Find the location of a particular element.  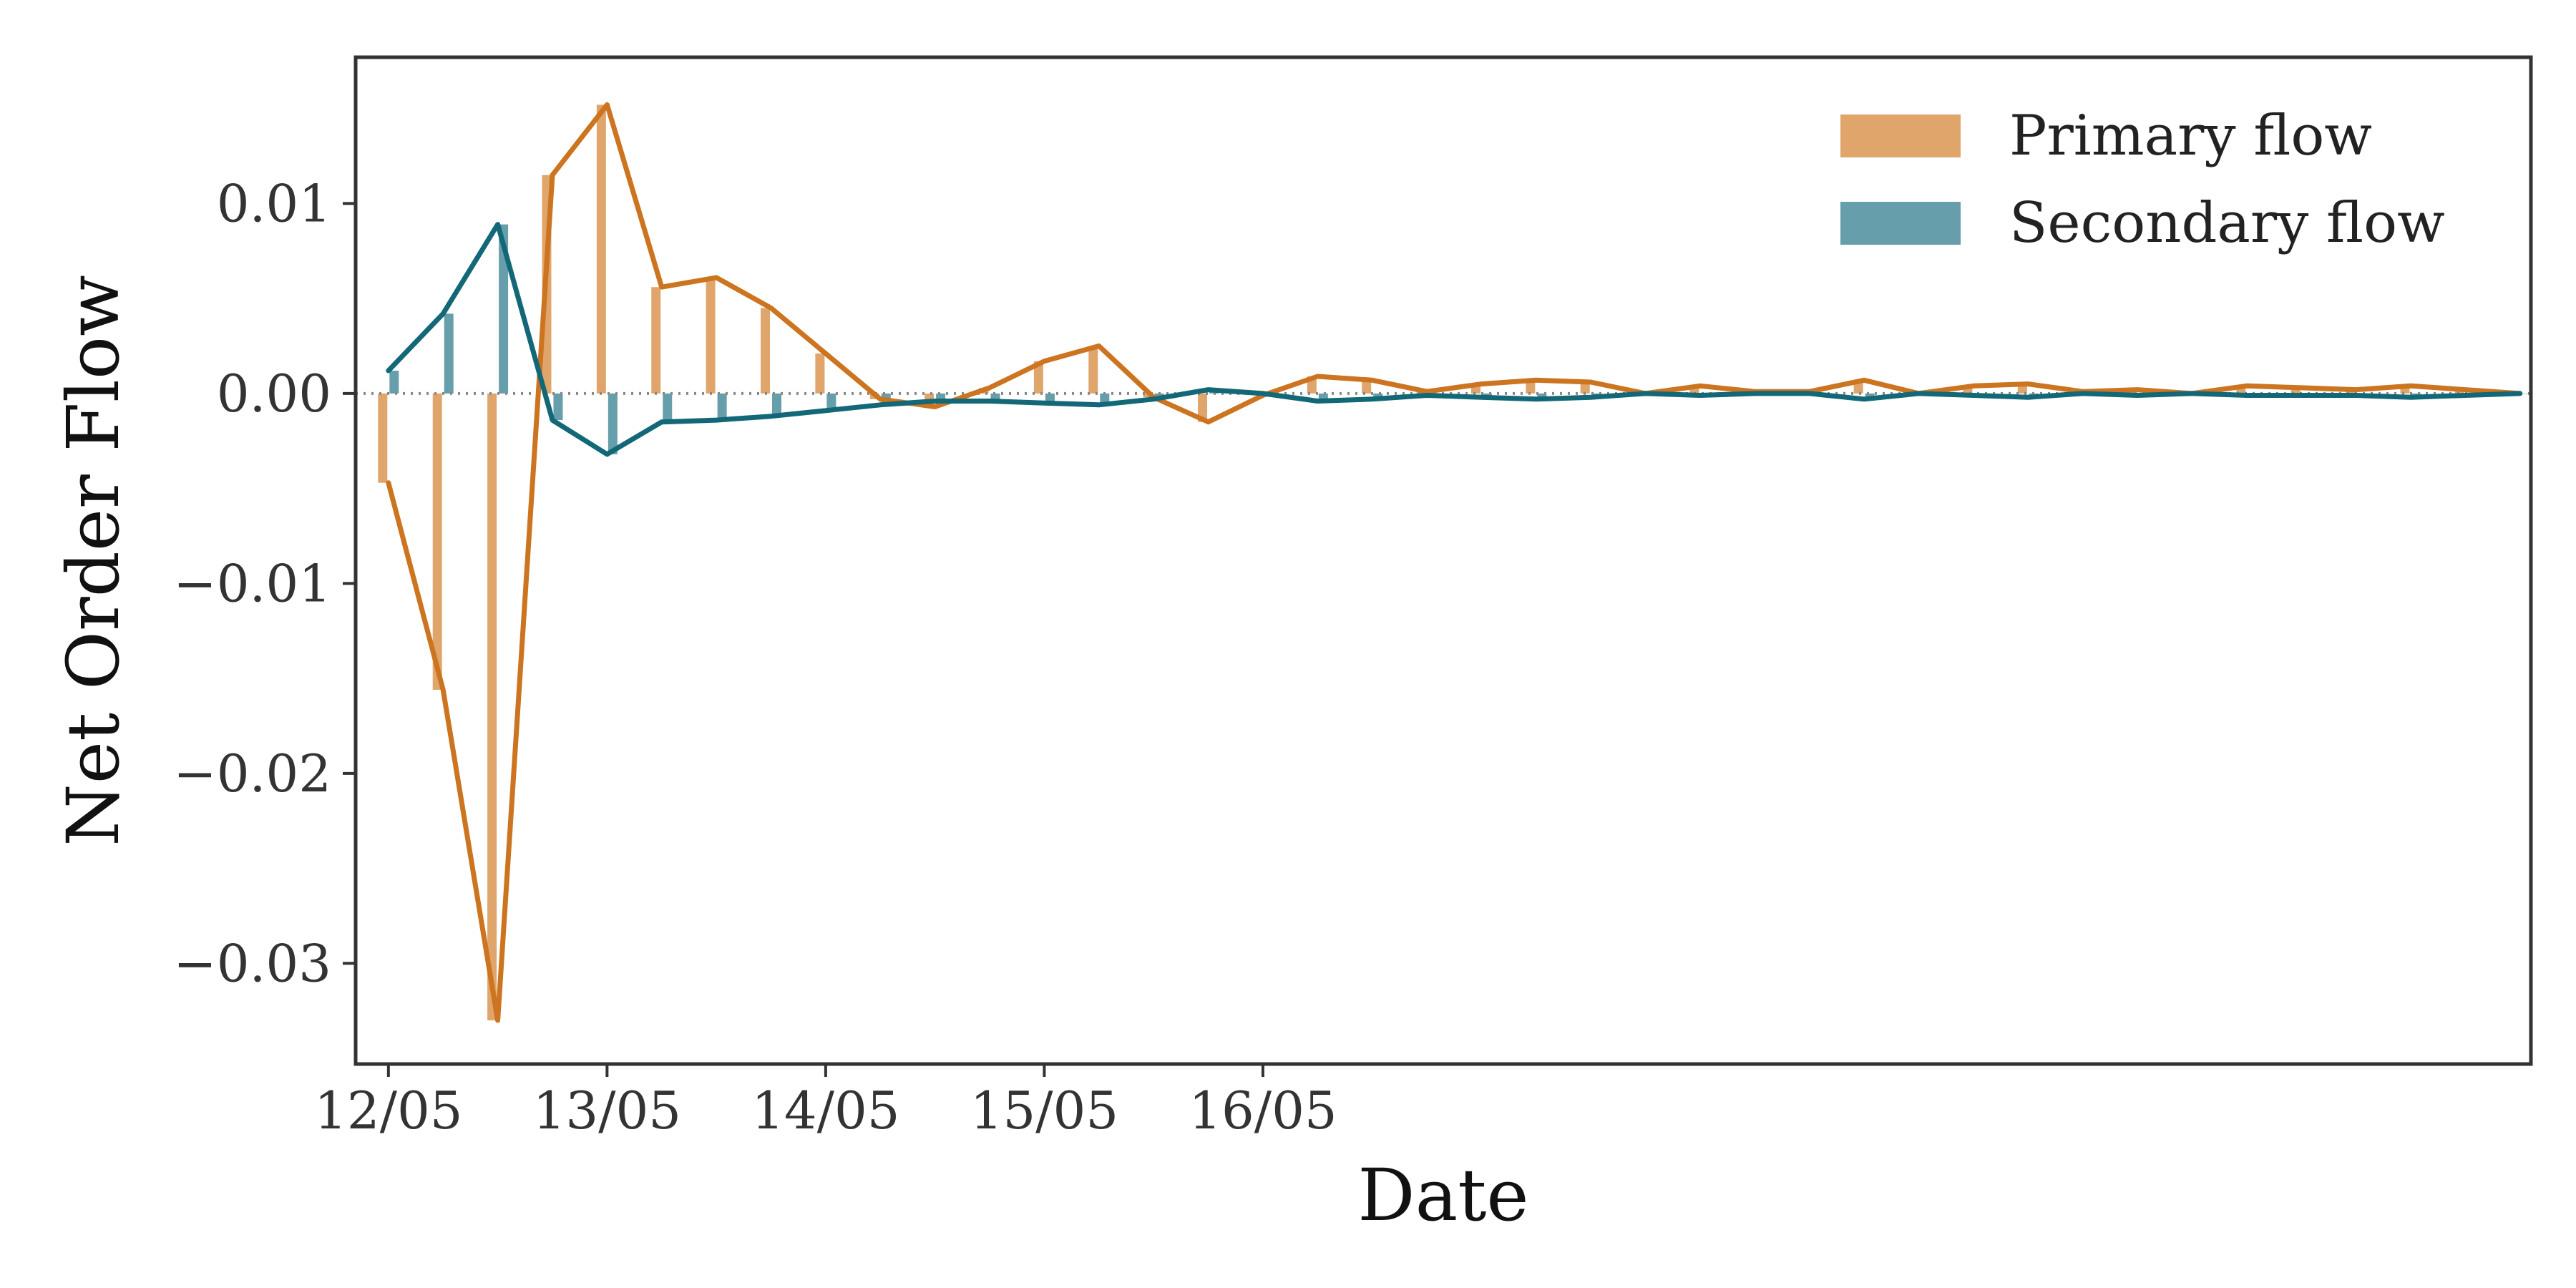

y-tick-label: 0.01 is located at coordinates (274, 203).